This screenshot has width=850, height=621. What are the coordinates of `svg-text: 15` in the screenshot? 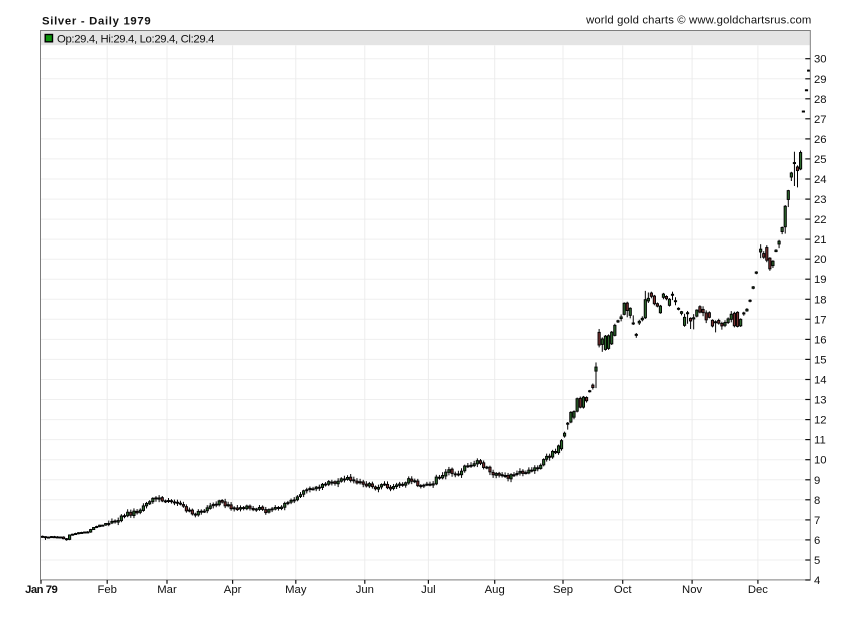 It's located at (820, 360).